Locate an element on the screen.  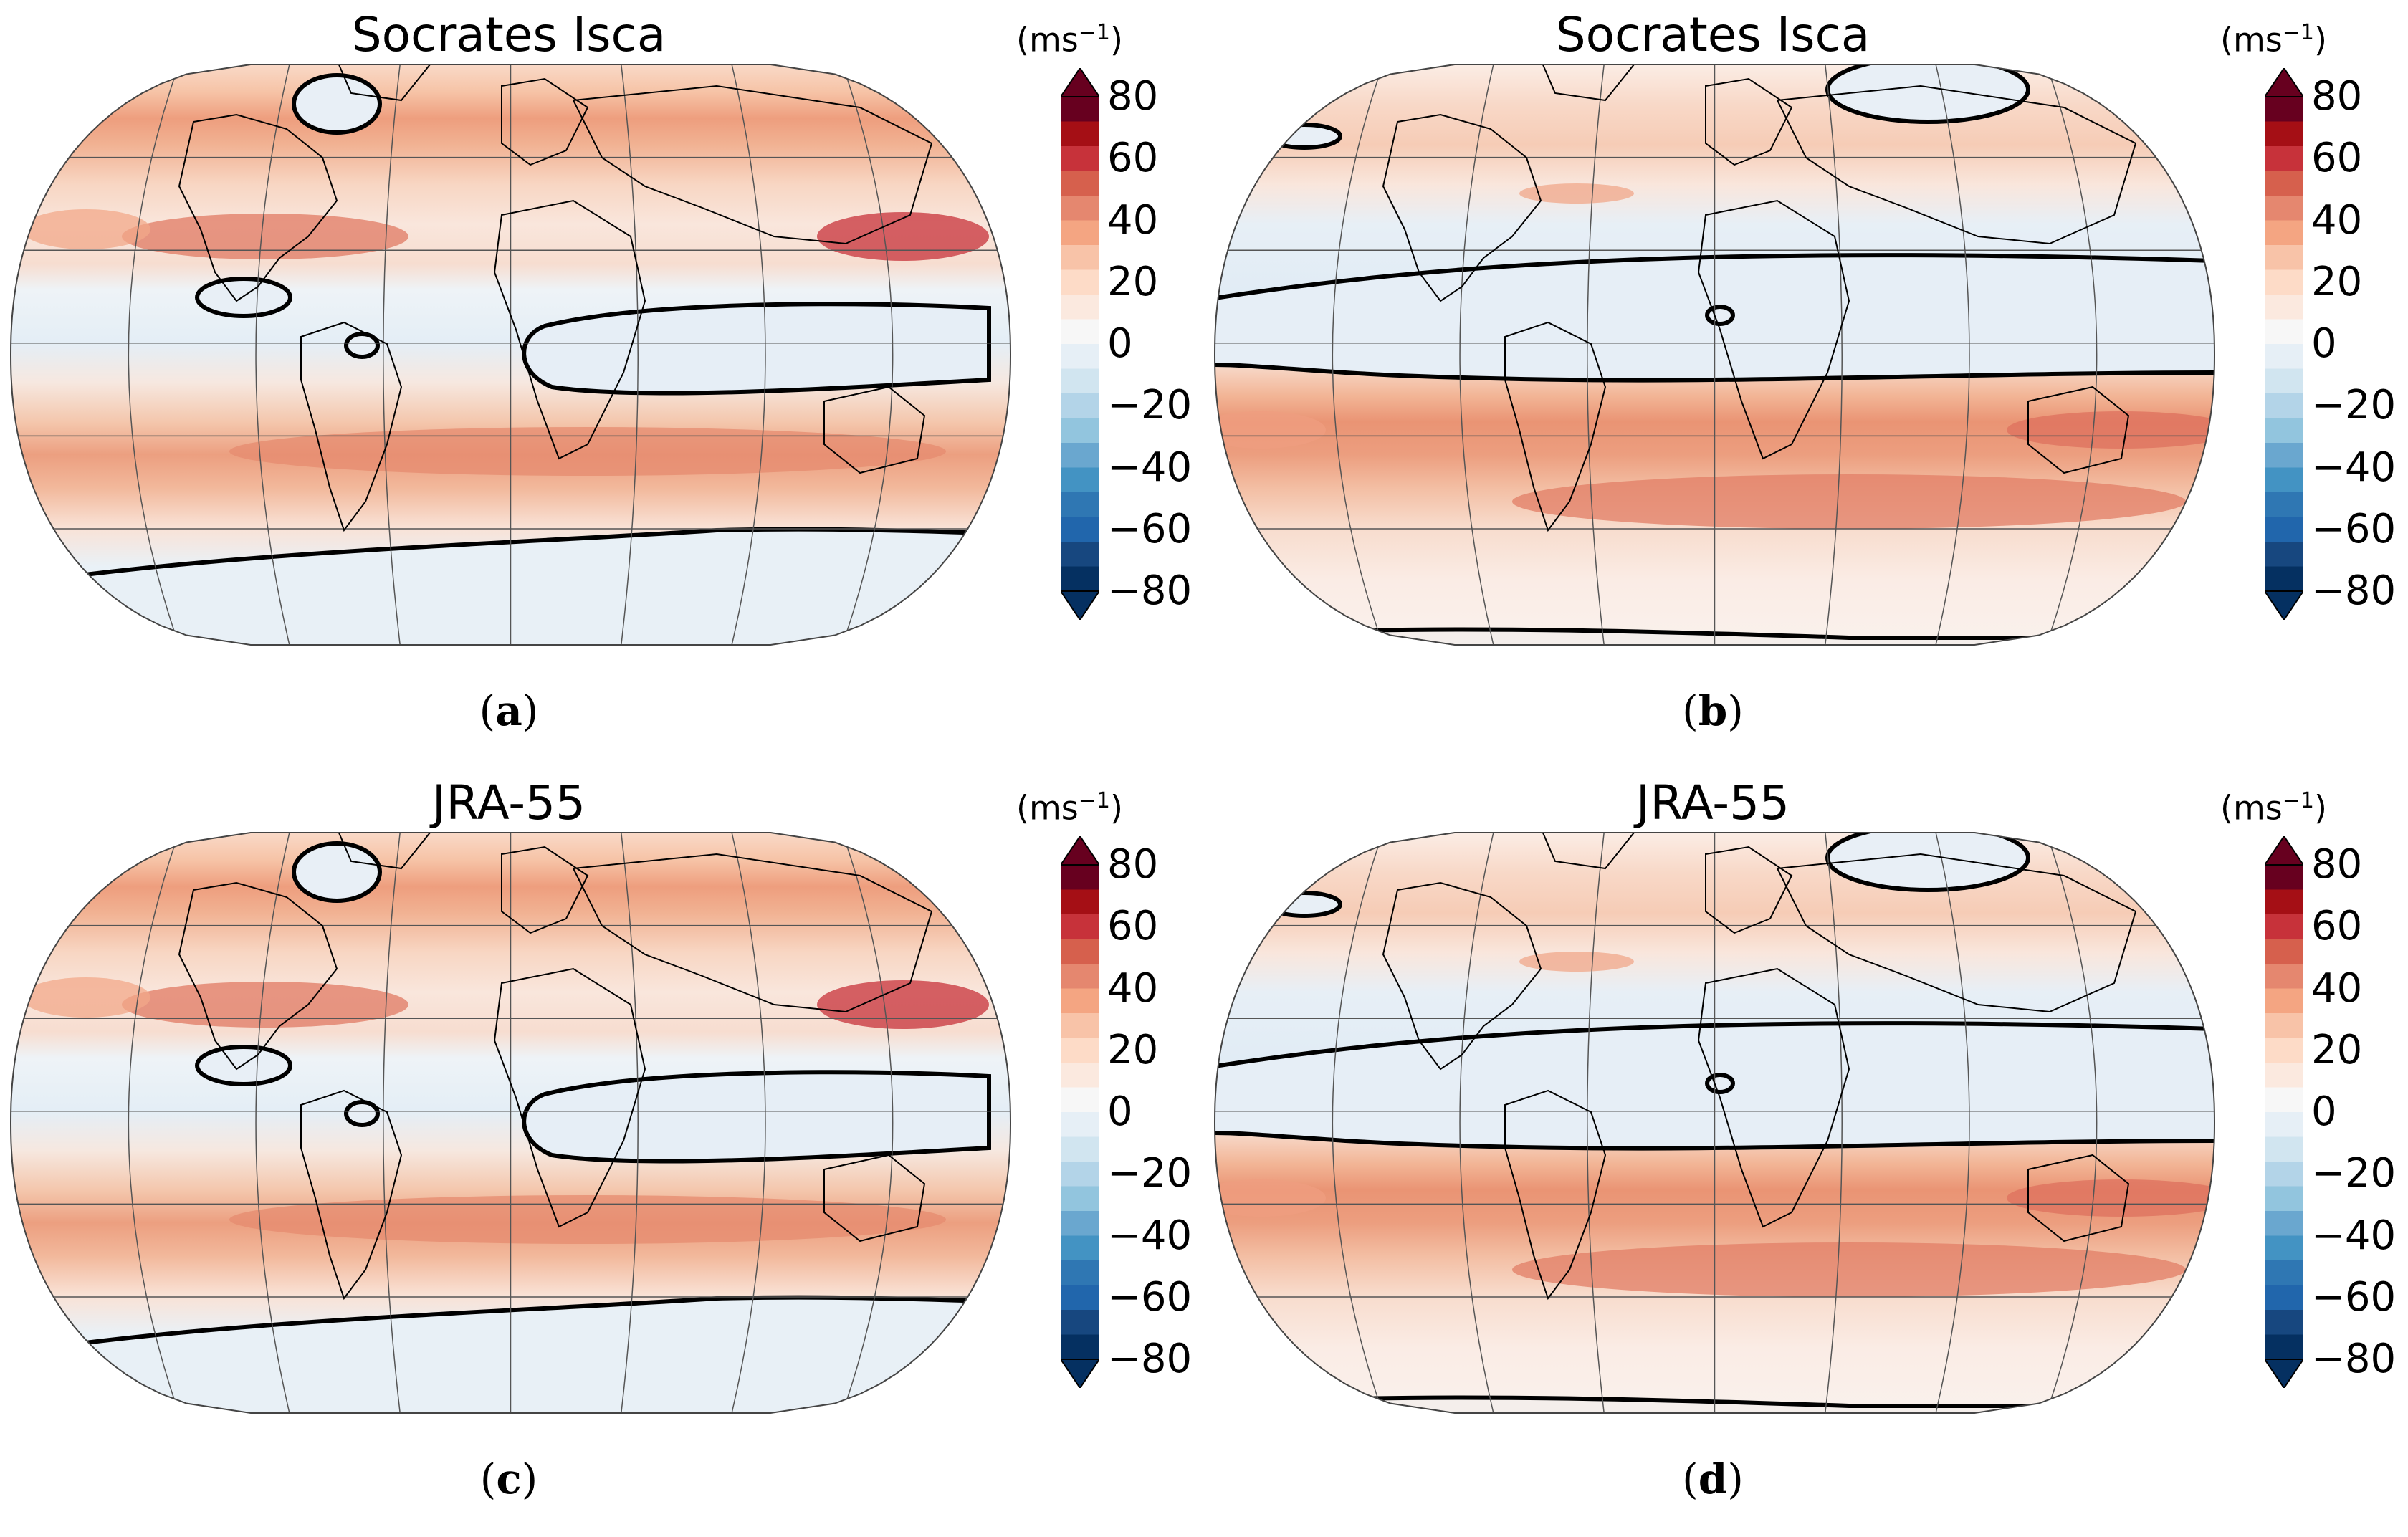
panel-caption: (d) is located at coordinates (1713, 1479).